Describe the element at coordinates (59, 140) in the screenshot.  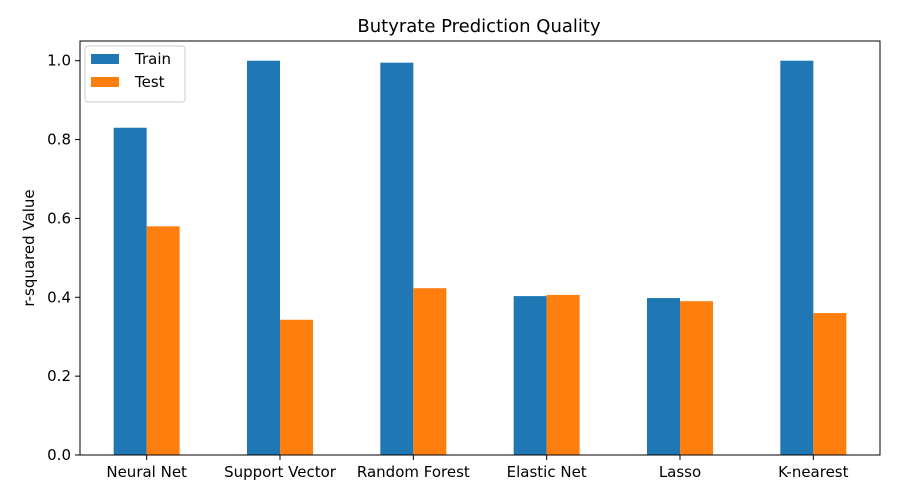
I see `y-tick-label: 0.8` at that location.